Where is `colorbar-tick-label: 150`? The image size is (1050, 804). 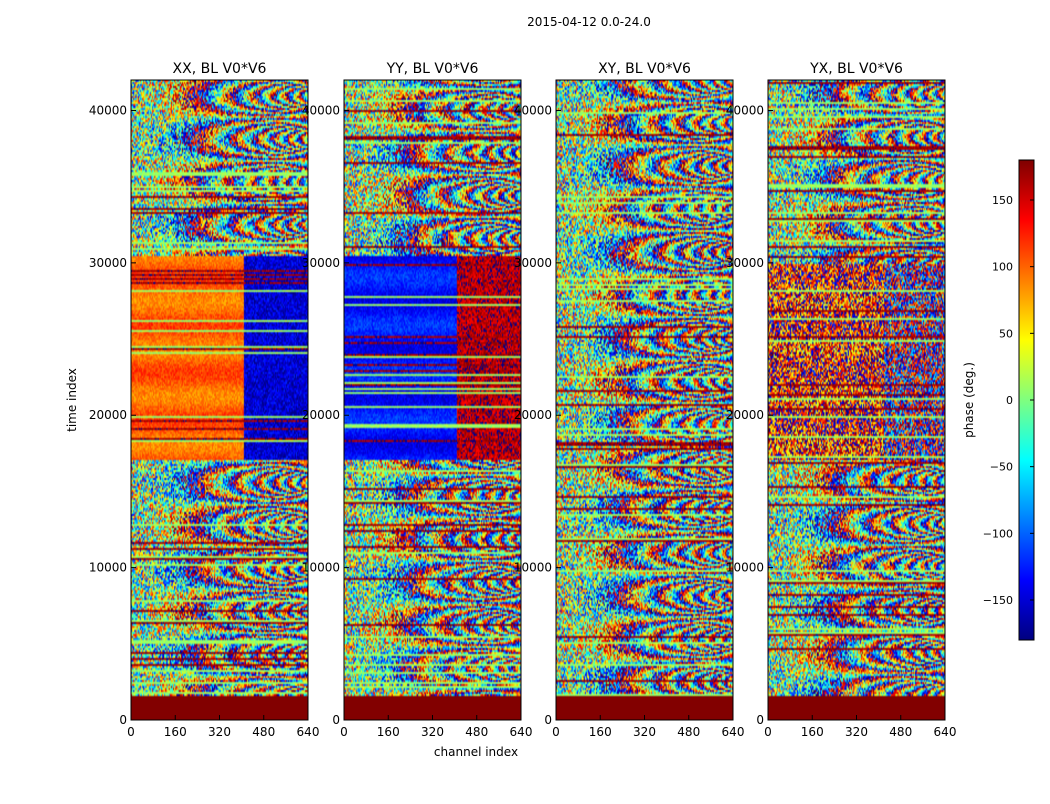 colorbar-tick-label: 150 is located at coordinates (1002, 200).